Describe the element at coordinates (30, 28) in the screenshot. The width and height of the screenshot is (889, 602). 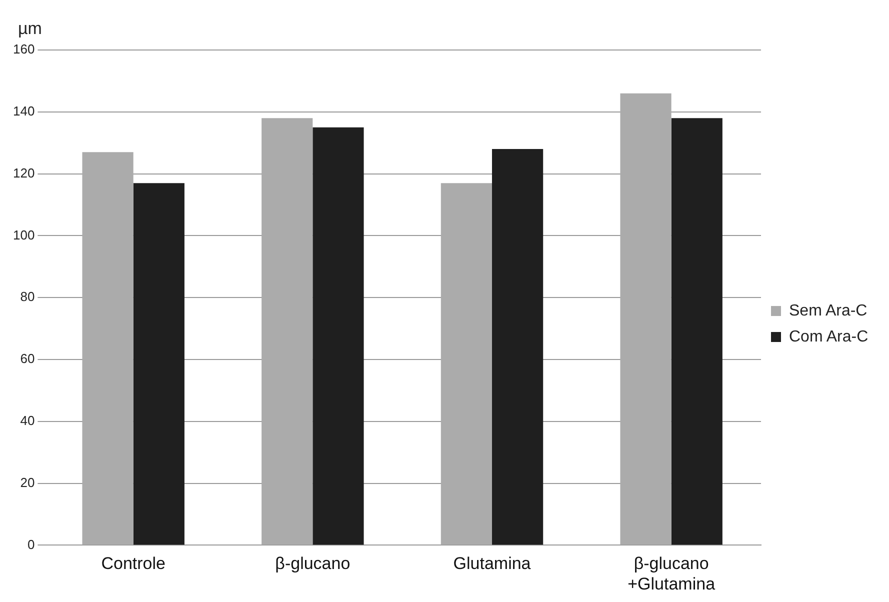
I see `y-axis-title: µm` at that location.